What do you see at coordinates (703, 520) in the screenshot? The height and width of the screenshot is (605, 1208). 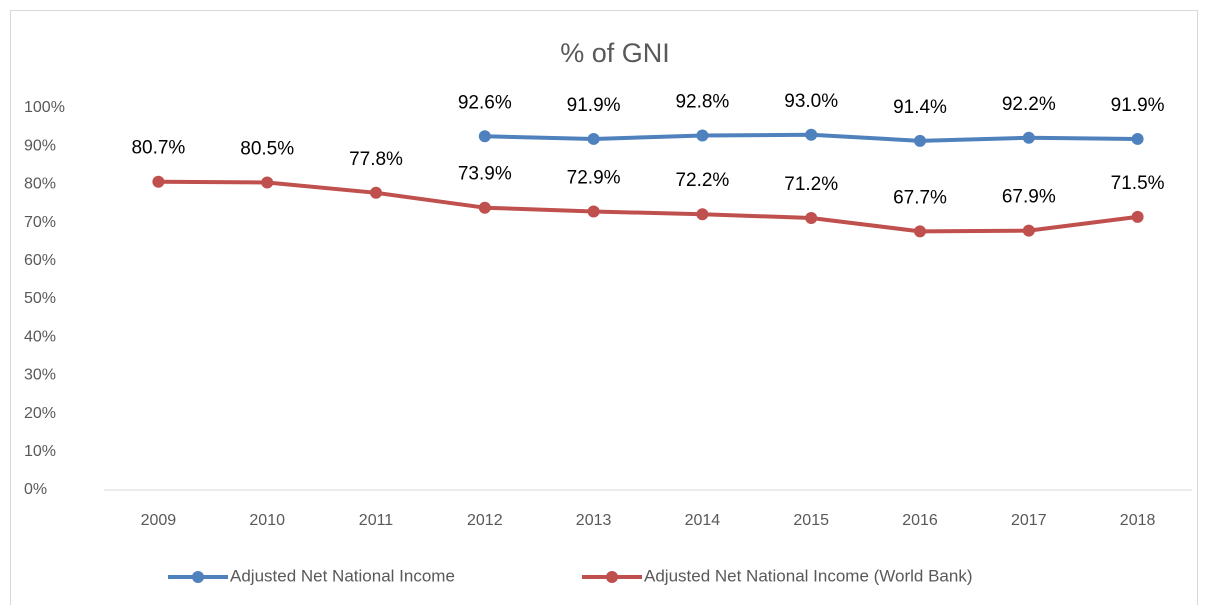 I see `x-tick-label: 2014` at bounding box center [703, 520].